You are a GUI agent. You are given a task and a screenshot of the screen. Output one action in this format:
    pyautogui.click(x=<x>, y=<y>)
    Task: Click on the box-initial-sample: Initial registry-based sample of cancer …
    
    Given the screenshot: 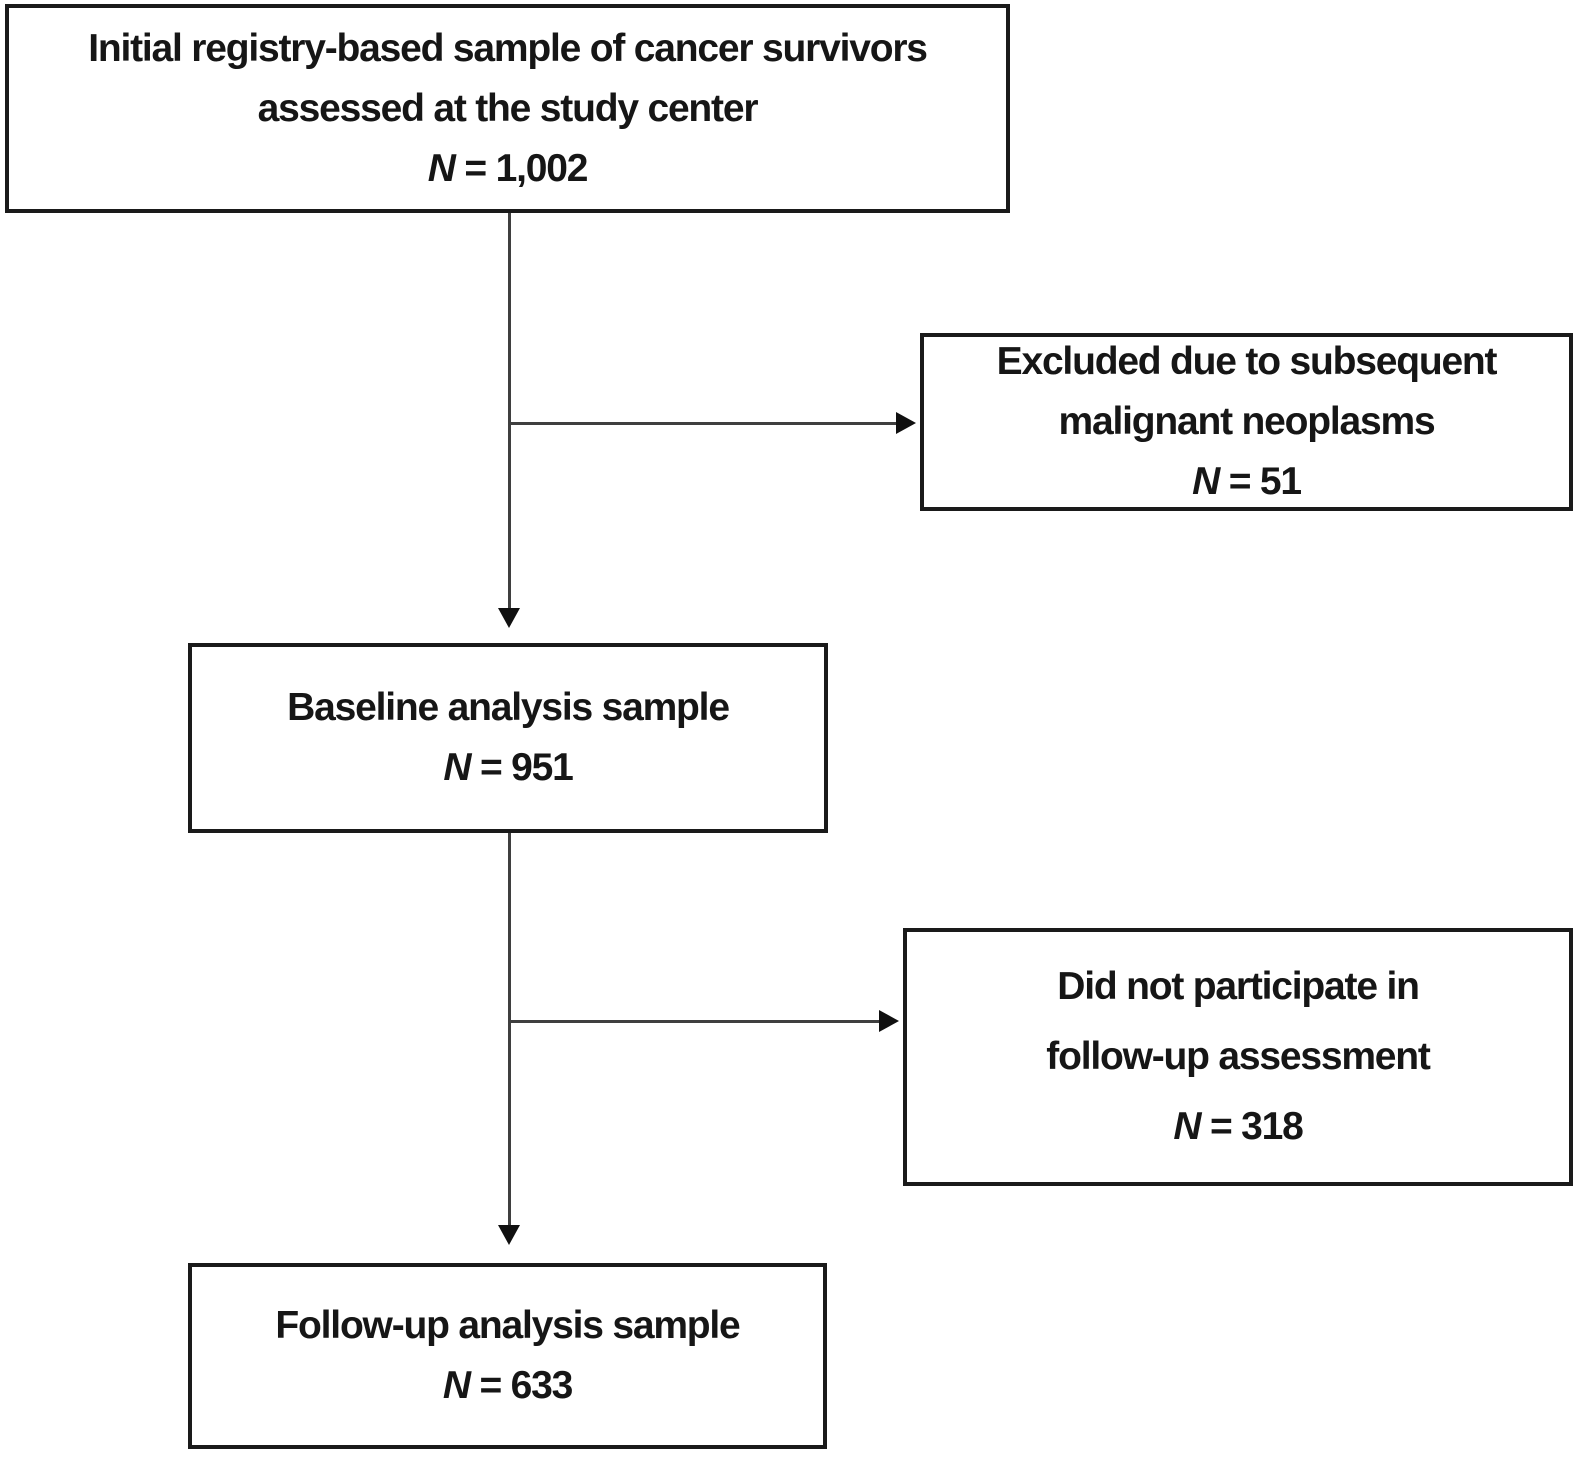 What is the action you would take?
    pyautogui.click(x=507, y=108)
    